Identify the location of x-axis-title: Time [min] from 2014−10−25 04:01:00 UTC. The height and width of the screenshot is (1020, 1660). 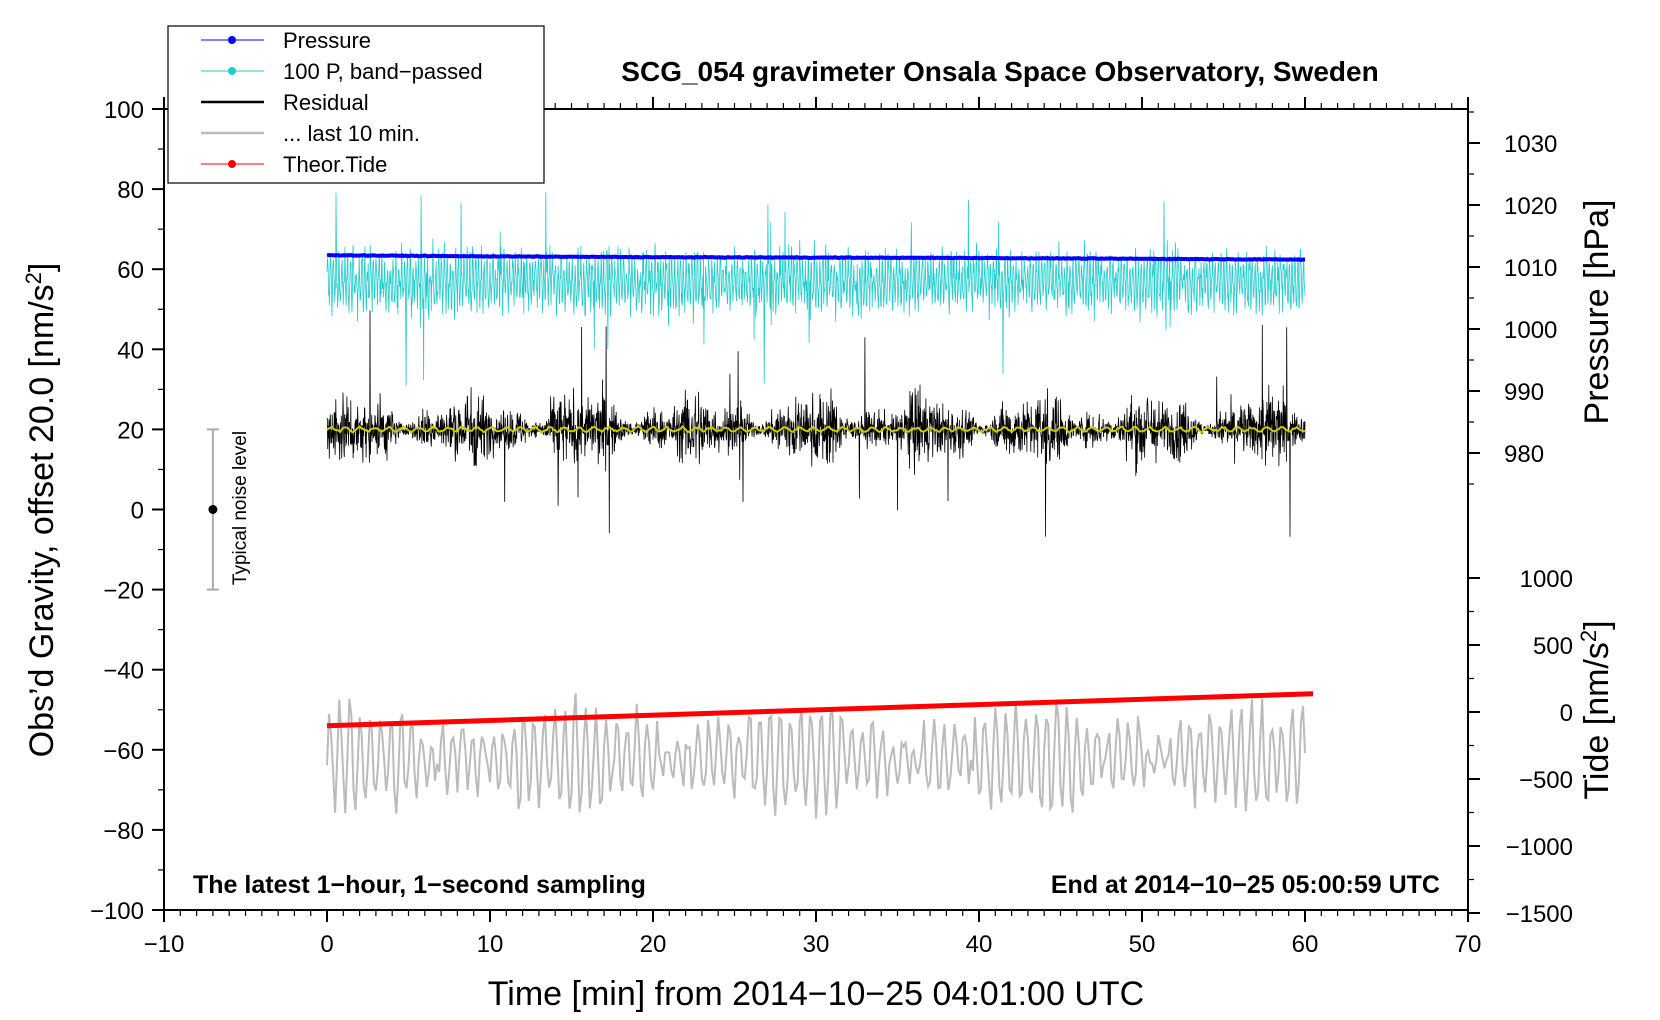
(816, 994).